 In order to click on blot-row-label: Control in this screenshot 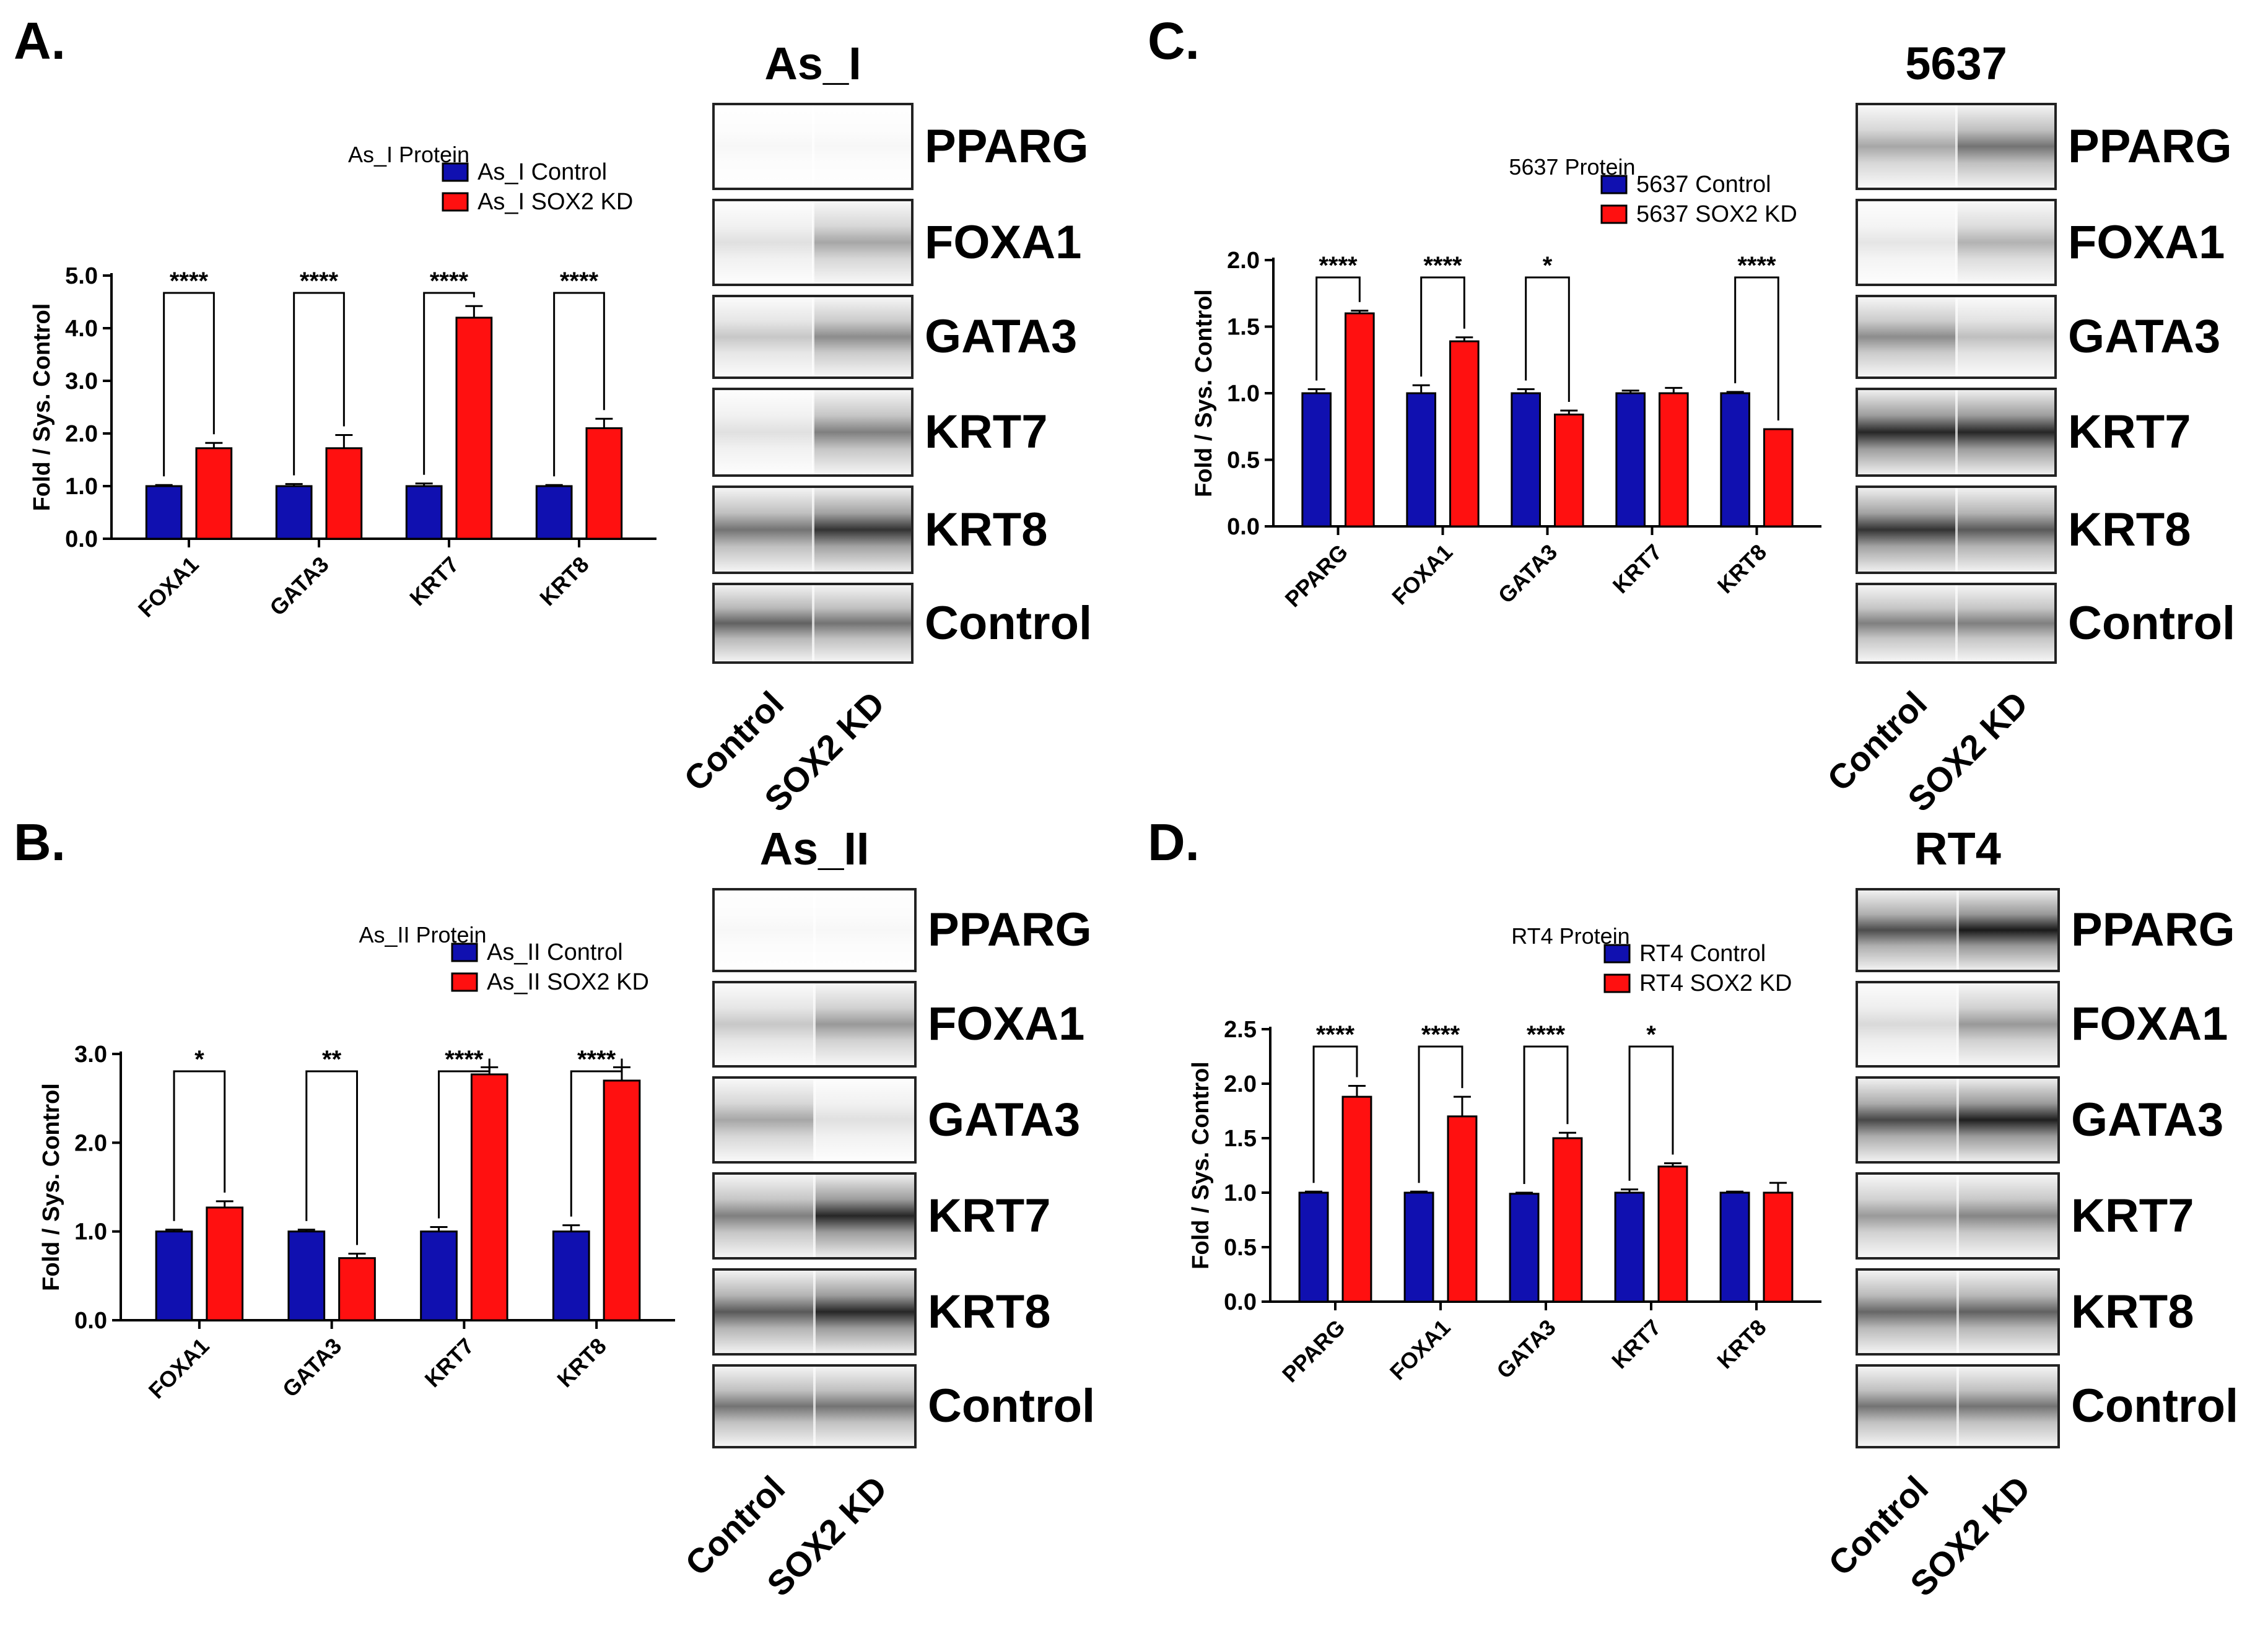, I will do `click(2155, 1406)`.